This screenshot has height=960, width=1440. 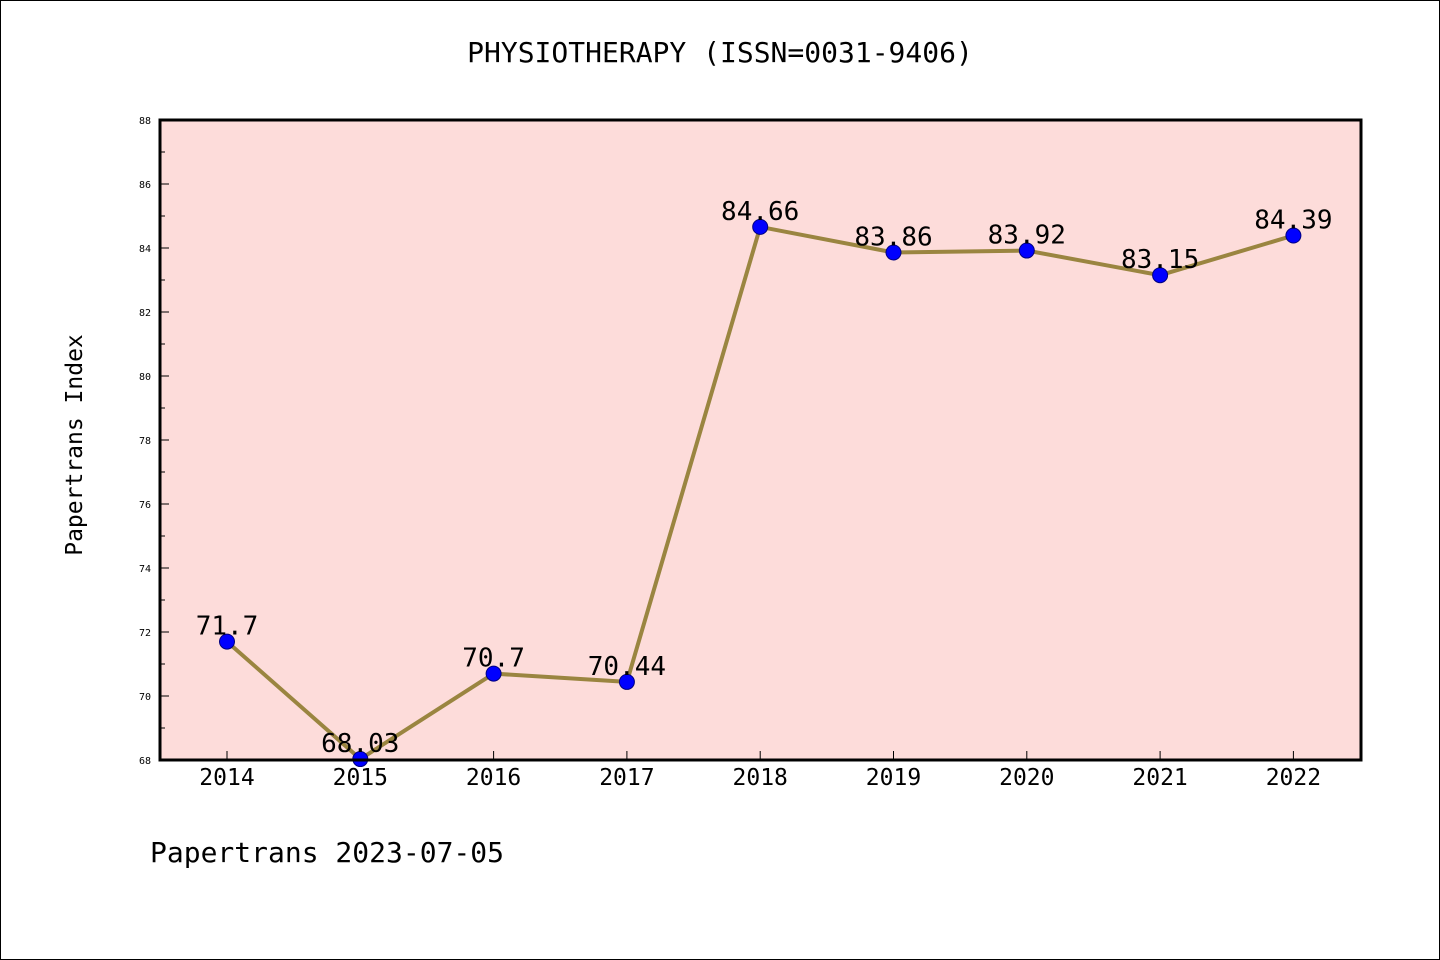 I want to click on y-tick-label: 82, so click(x=145, y=313).